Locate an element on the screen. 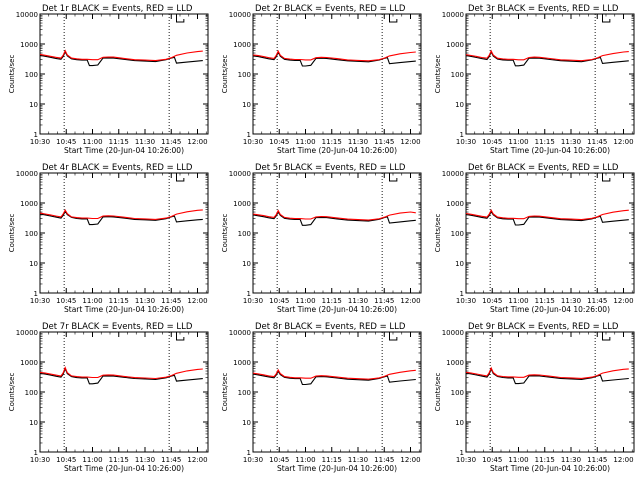  chart-title: Det 3r BLACK = Events, RED = LLD is located at coordinates (543, 9).